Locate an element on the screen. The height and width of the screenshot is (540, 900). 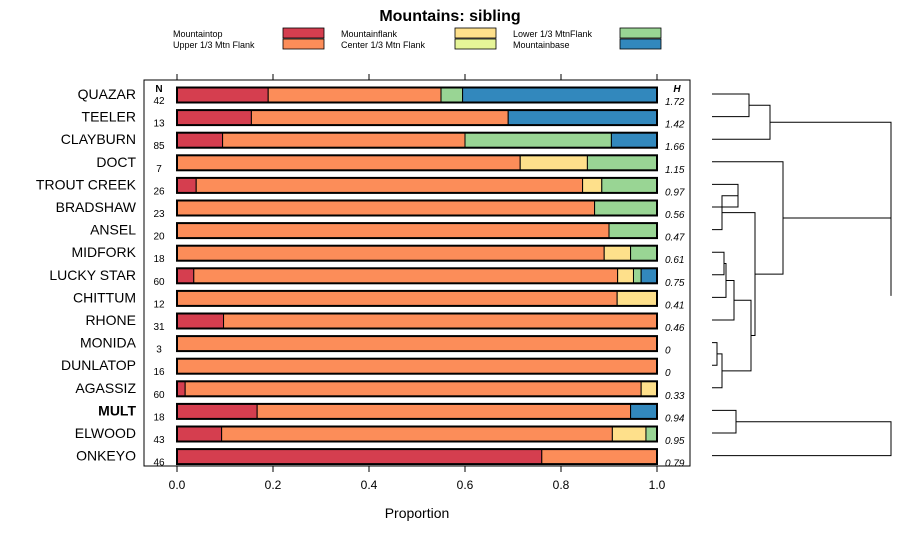
row-n-value: 60 is located at coordinates (159, 282).